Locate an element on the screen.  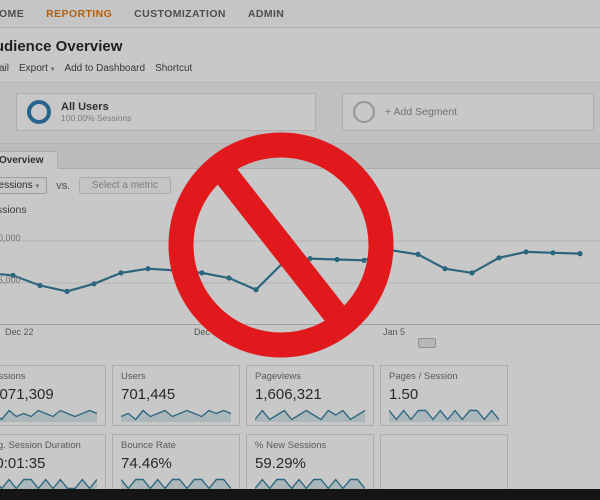
x-axis-tick-label: Dec 29 is located at coordinates (208, 332).